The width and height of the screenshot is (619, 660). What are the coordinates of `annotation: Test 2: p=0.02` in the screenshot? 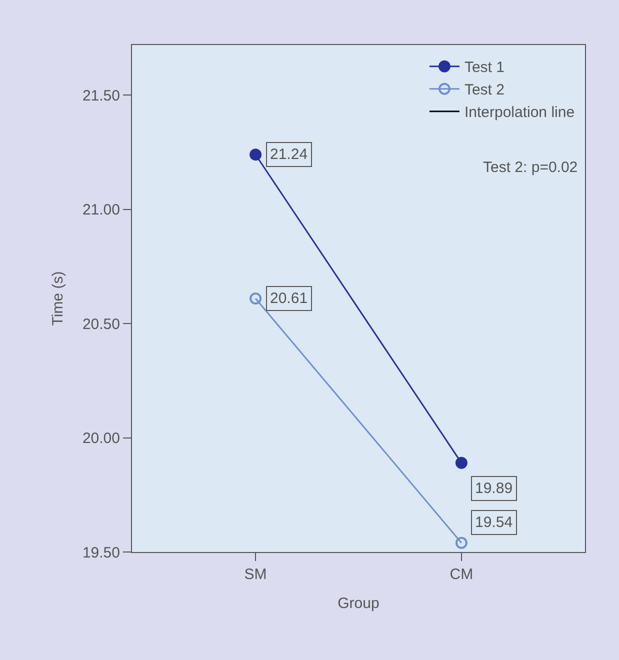 It's located at (530, 167).